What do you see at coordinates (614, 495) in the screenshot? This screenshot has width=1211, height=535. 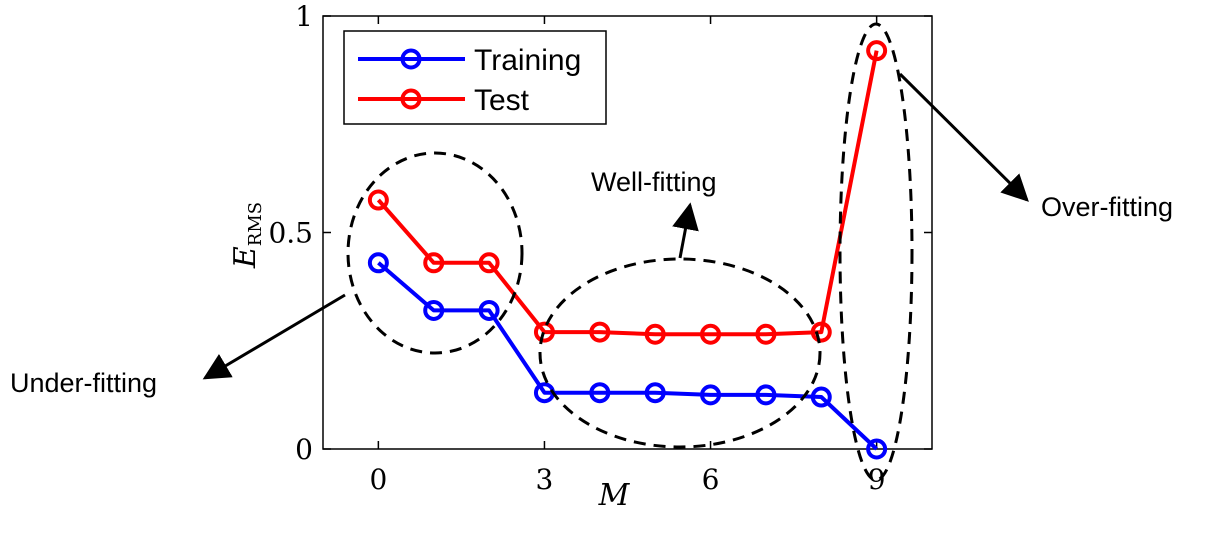 I see `x-axis-label: M` at bounding box center [614, 495].